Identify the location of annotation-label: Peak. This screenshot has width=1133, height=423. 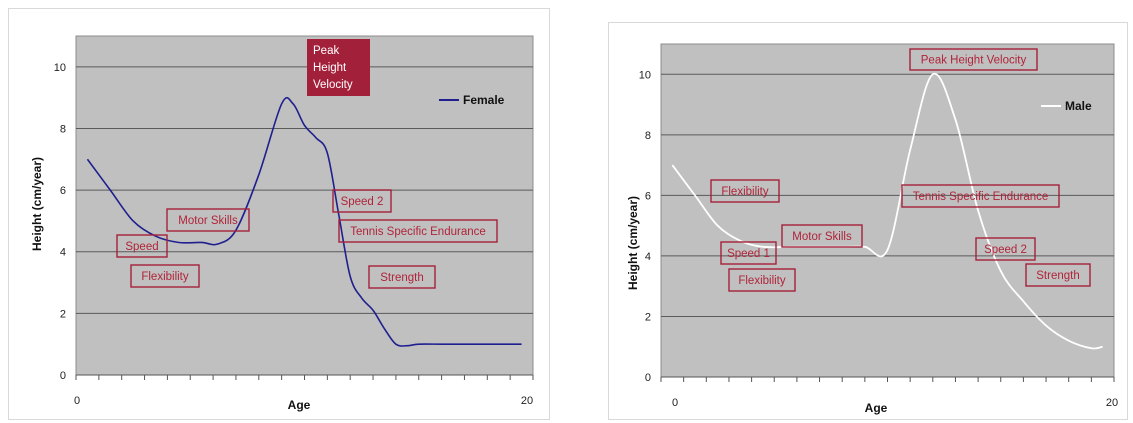
(326, 51).